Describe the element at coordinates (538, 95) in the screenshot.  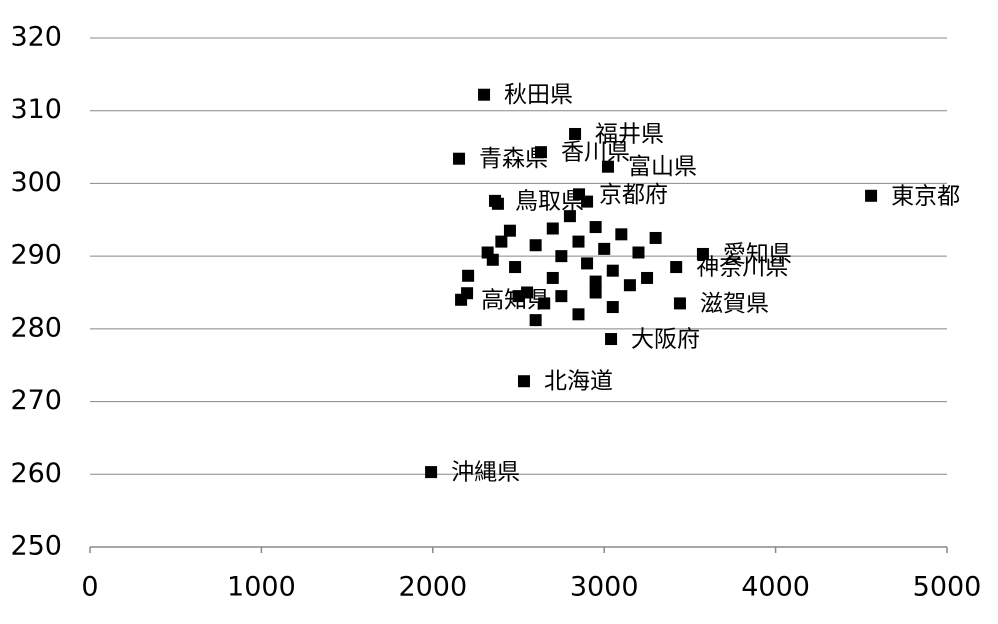
I see `point-label: 秋田県` at that location.